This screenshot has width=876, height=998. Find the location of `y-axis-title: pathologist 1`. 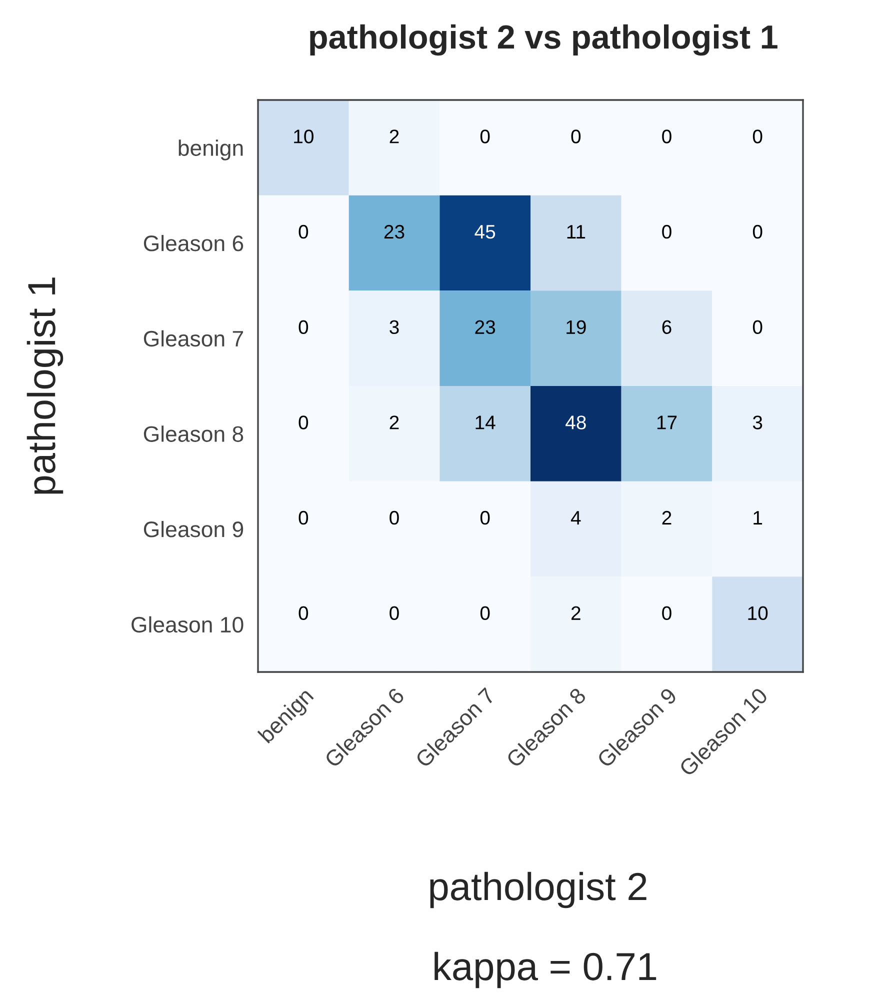

y-axis-title: pathologist 1 is located at coordinates (45, 386).